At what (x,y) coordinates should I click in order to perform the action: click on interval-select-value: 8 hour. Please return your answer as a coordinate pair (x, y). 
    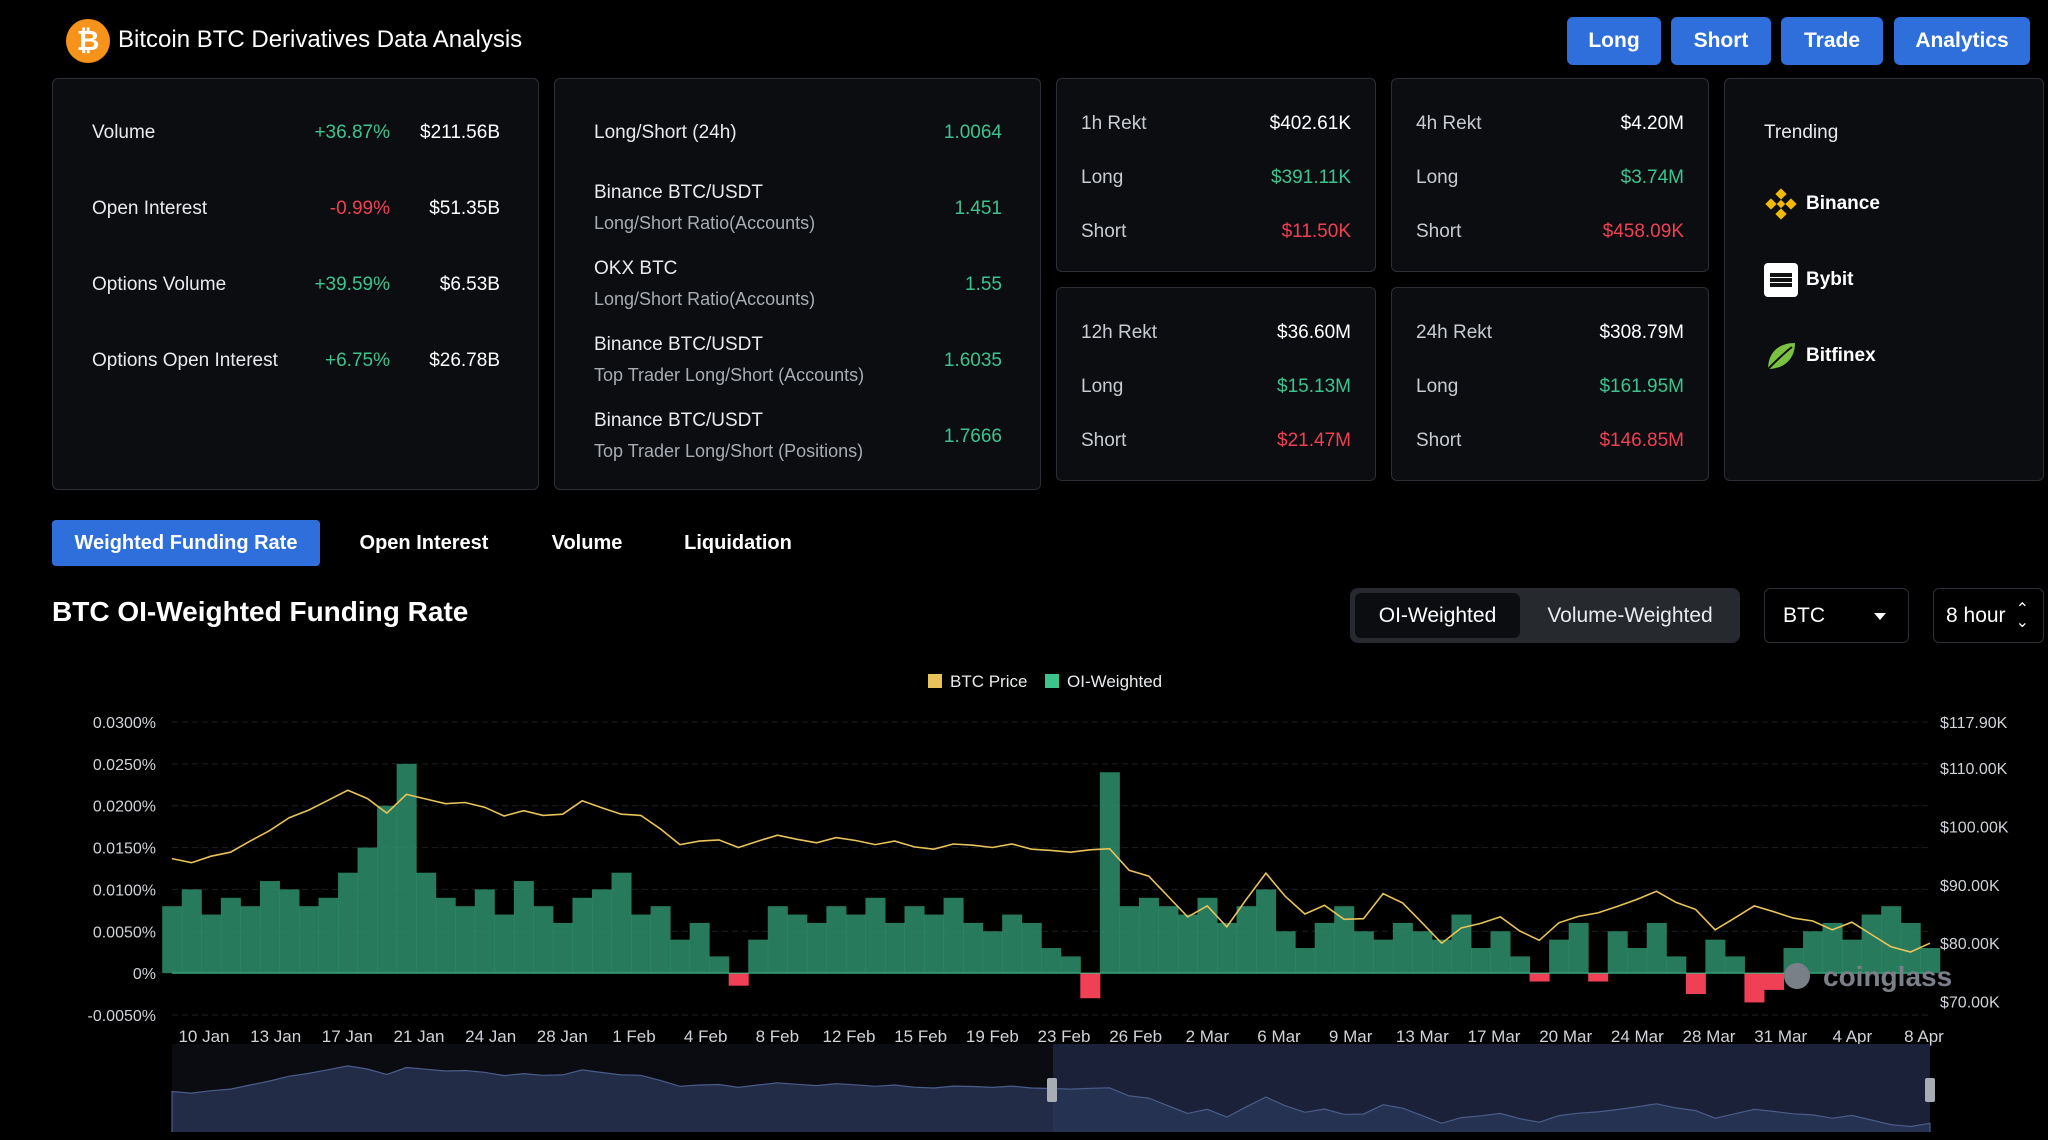
    Looking at the image, I should click on (1976, 615).